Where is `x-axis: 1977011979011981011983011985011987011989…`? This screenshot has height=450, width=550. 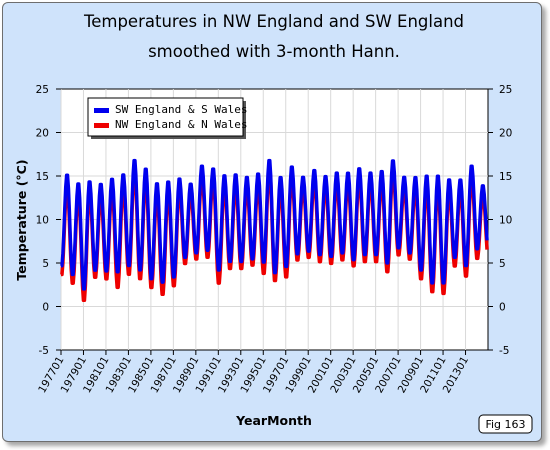
x-axis: 1977011979011981011983011985011987011989… is located at coordinates (253, 372).